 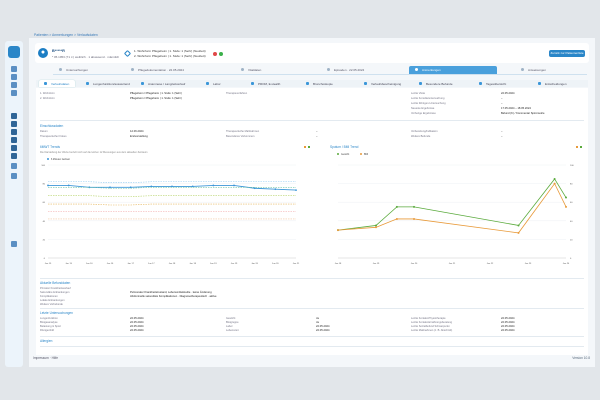 I want to click on value: Befund (K) / Kommentar Spirometrie, so click(x=523, y=113).